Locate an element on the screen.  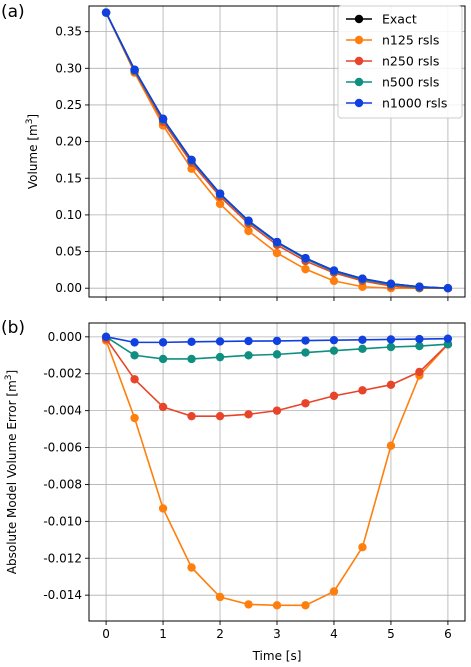
legend-entry-label: n125 rsls is located at coordinates (410, 40).